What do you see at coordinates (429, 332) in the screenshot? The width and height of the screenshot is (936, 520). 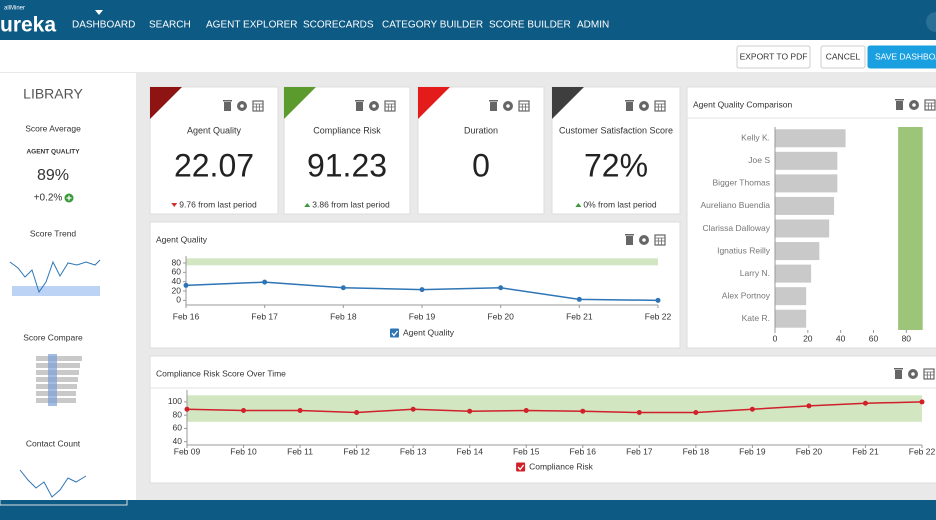 I see `legend-label: Agent Quality` at bounding box center [429, 332].